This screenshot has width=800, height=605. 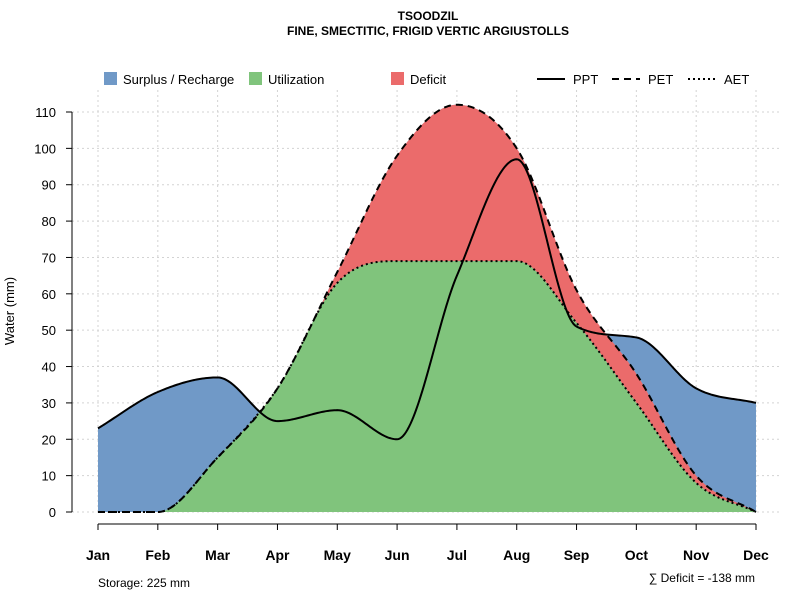 I want to click on x-tick-label: Jun, so click(x=397, y=555).